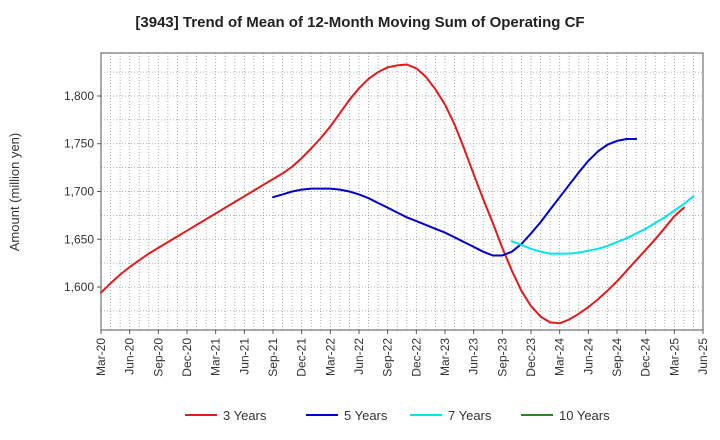 The height and width of the screenshot is (440, 720). Describe the element at coordinates (14, 192) in the screenshot. I see `y-axis-label: Amount (million yen)` at that location.